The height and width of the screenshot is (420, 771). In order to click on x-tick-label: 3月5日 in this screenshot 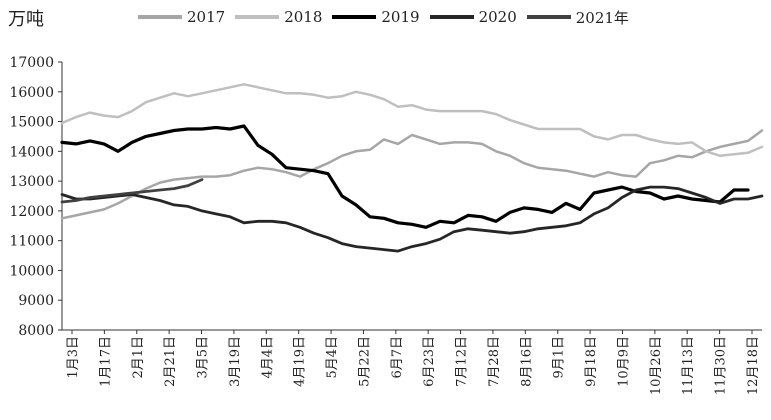, I will do `click(203, 357)`.